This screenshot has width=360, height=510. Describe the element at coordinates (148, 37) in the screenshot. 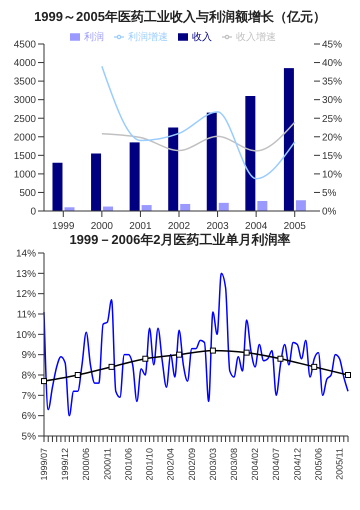

I see `legend-label: 利润增速` at that location.